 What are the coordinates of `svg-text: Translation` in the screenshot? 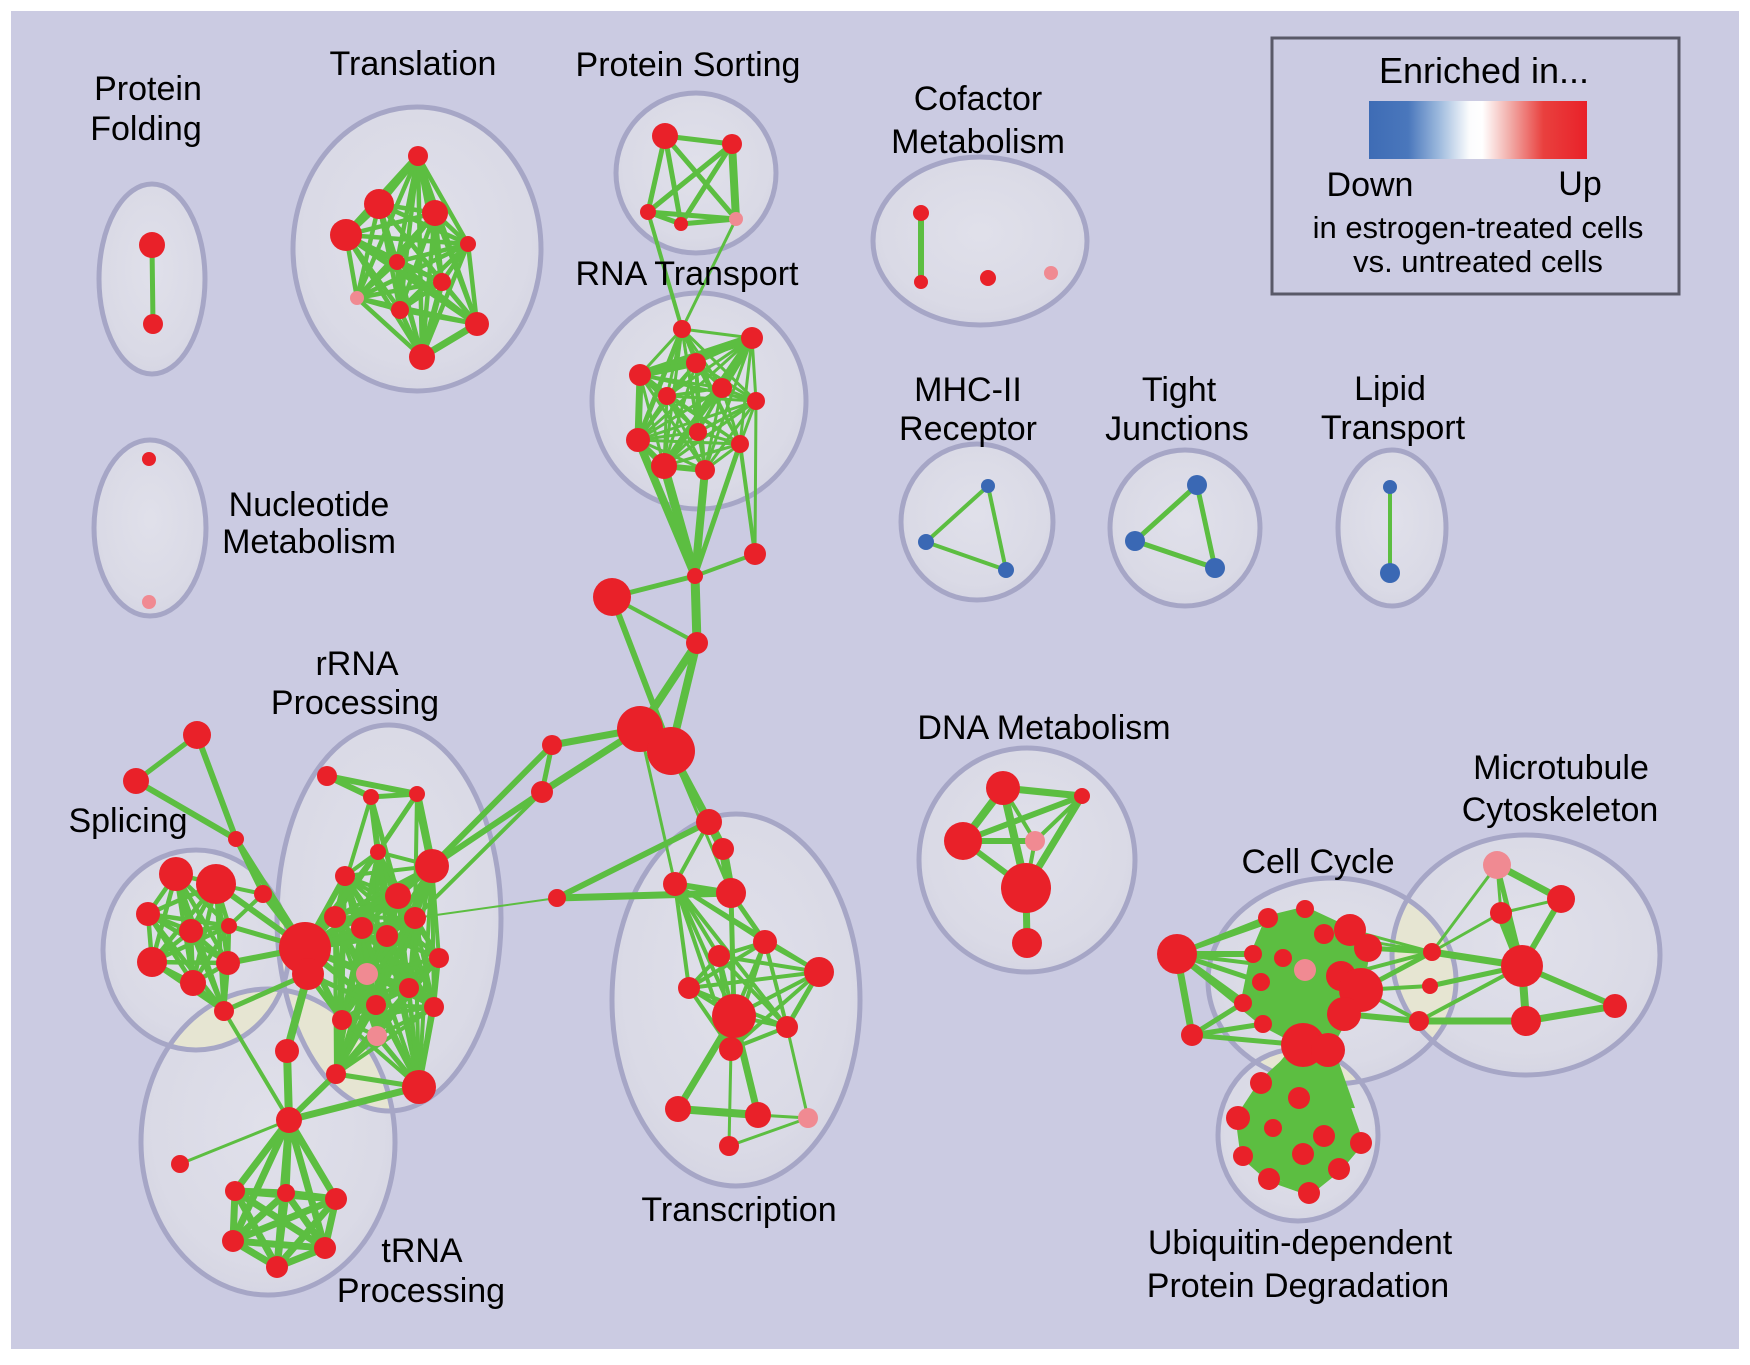 It's located at (413, 64).